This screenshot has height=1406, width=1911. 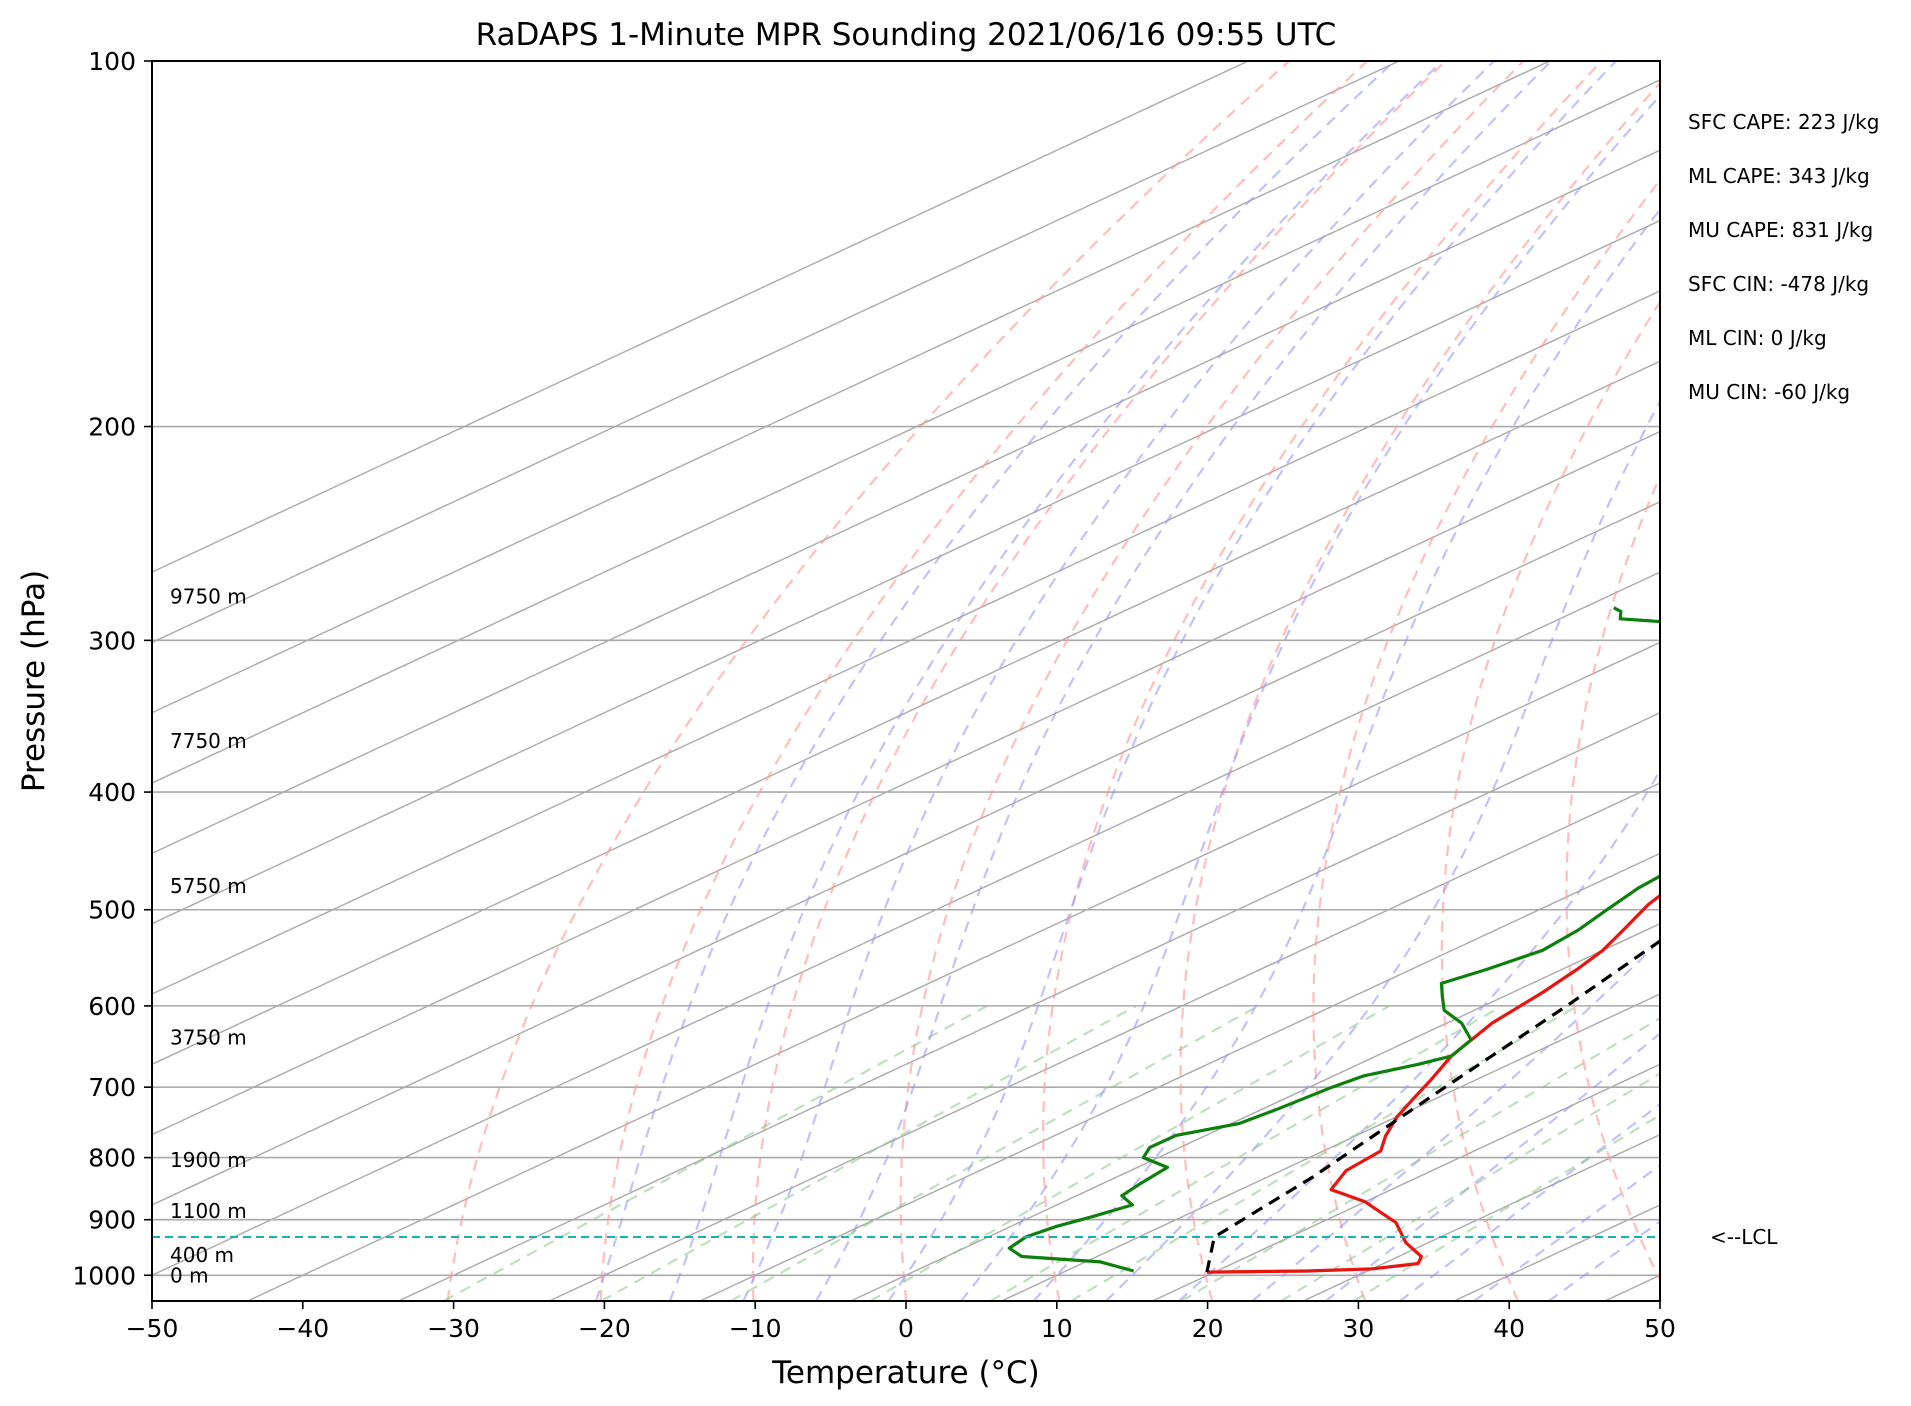 I want to click on x-tick-label: 20, so click(x=1208, y=1328).